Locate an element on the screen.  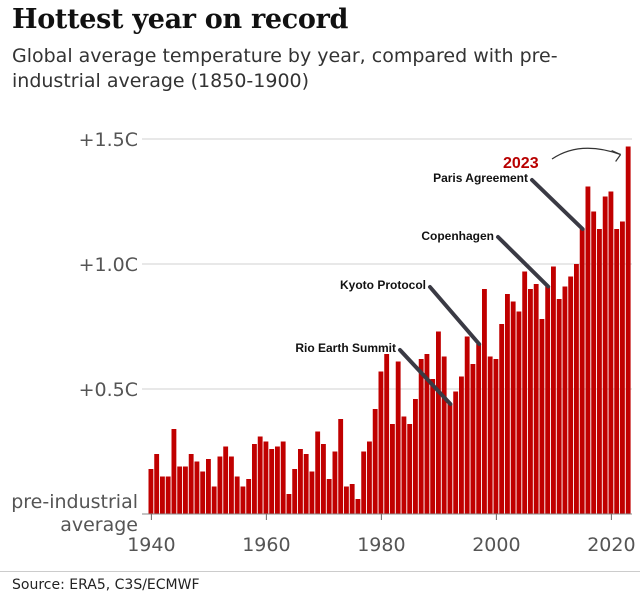
x-tick-label: 1940 is located at coordinates (151, 545).